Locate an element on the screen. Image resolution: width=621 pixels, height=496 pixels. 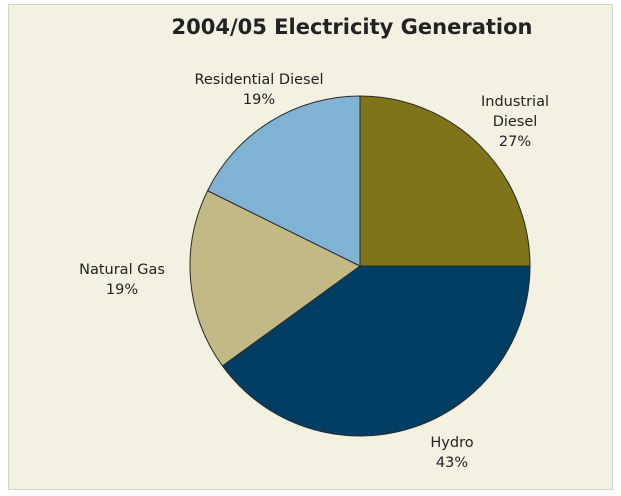
slice-label-line: 27% is located at coordinates (515, 142).